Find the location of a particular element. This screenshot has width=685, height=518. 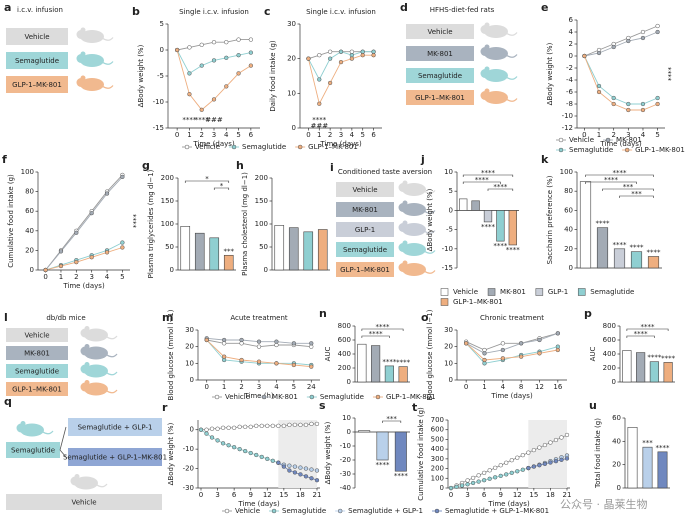

panel-letter: u is located at coordinates (593, 405).